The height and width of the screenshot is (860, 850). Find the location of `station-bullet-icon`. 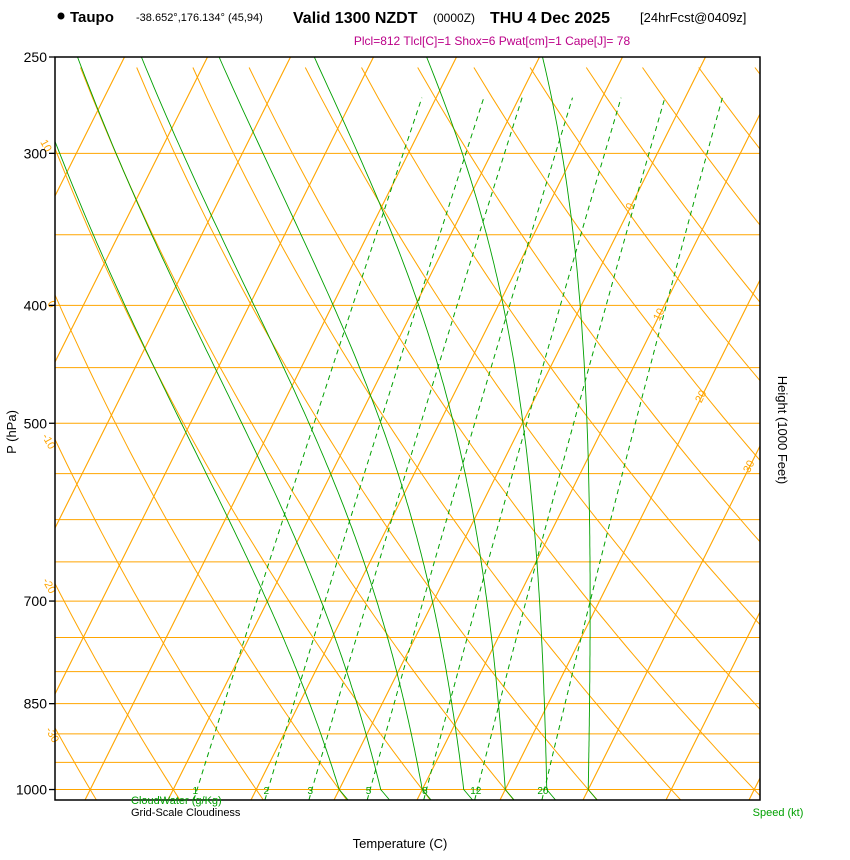

station-bullet-icon is located at coordinates (61, 16).